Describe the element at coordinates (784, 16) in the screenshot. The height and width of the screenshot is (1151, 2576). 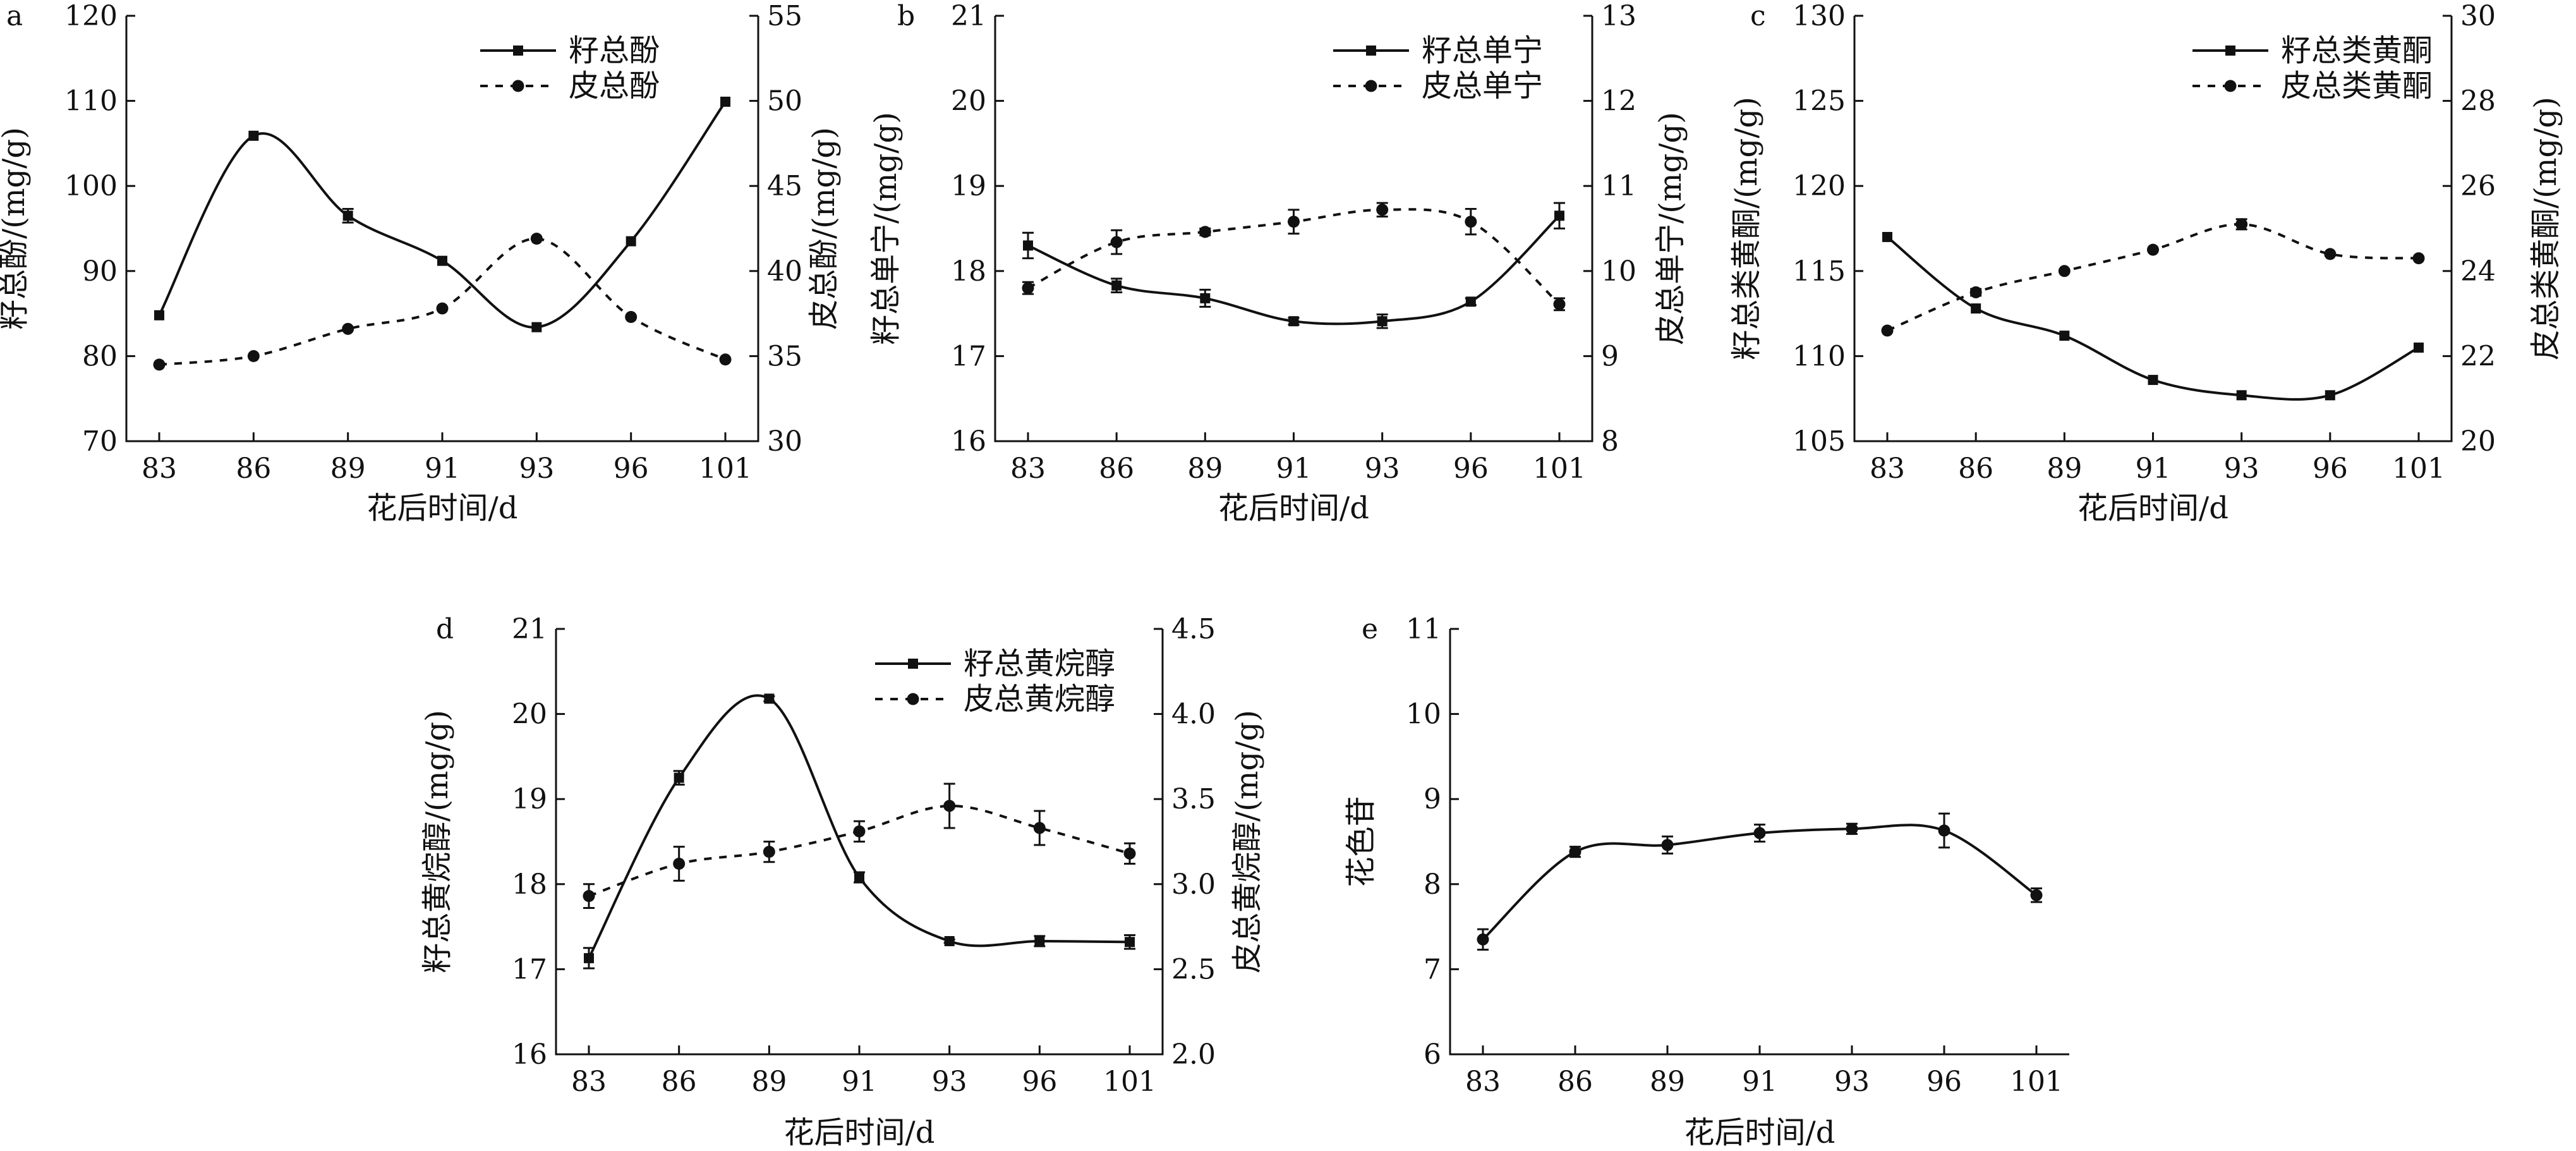
I see `y2-tick-label: 55` at that location.